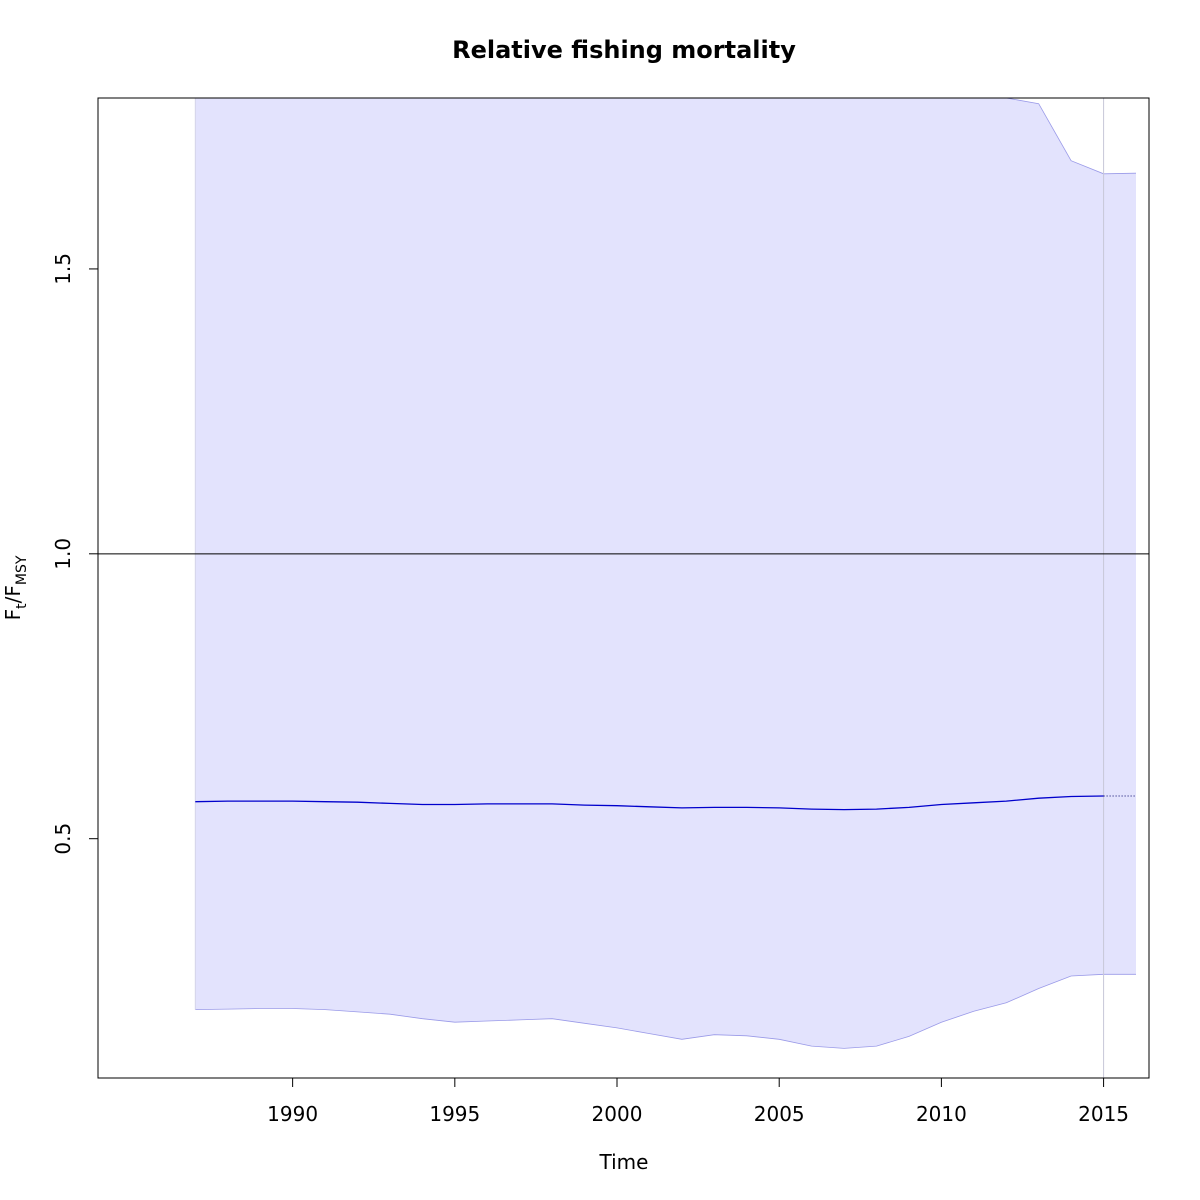 This screenshot has height=1200, width=1200. What do you see at coordinates (1103, 1114) in the screenshot?
I see `x-tick-label: 2015` at bounding box center [1103, 1114].